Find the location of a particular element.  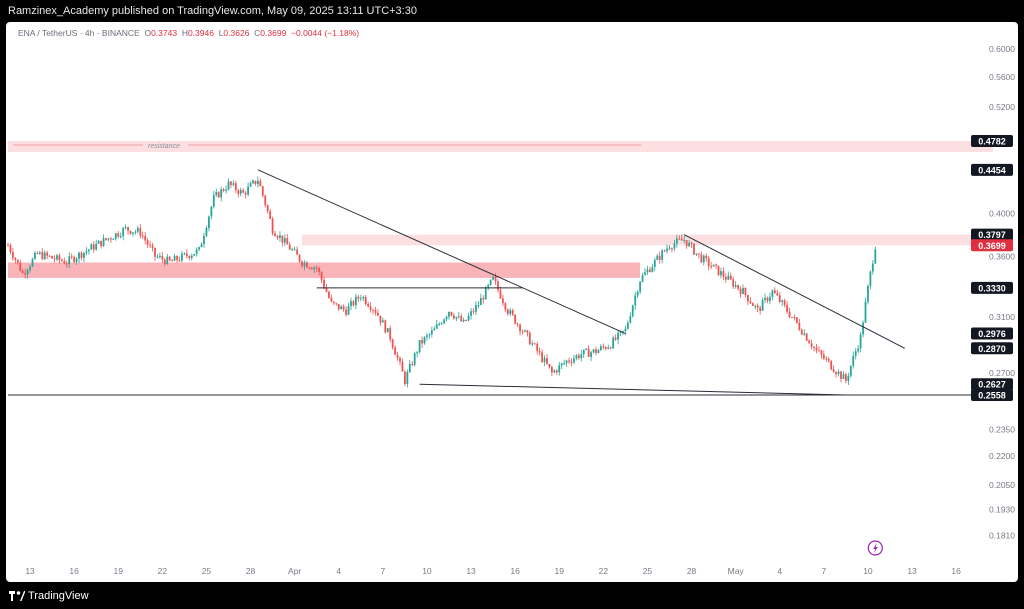

close-label: C is located at coordinates (257, 33).